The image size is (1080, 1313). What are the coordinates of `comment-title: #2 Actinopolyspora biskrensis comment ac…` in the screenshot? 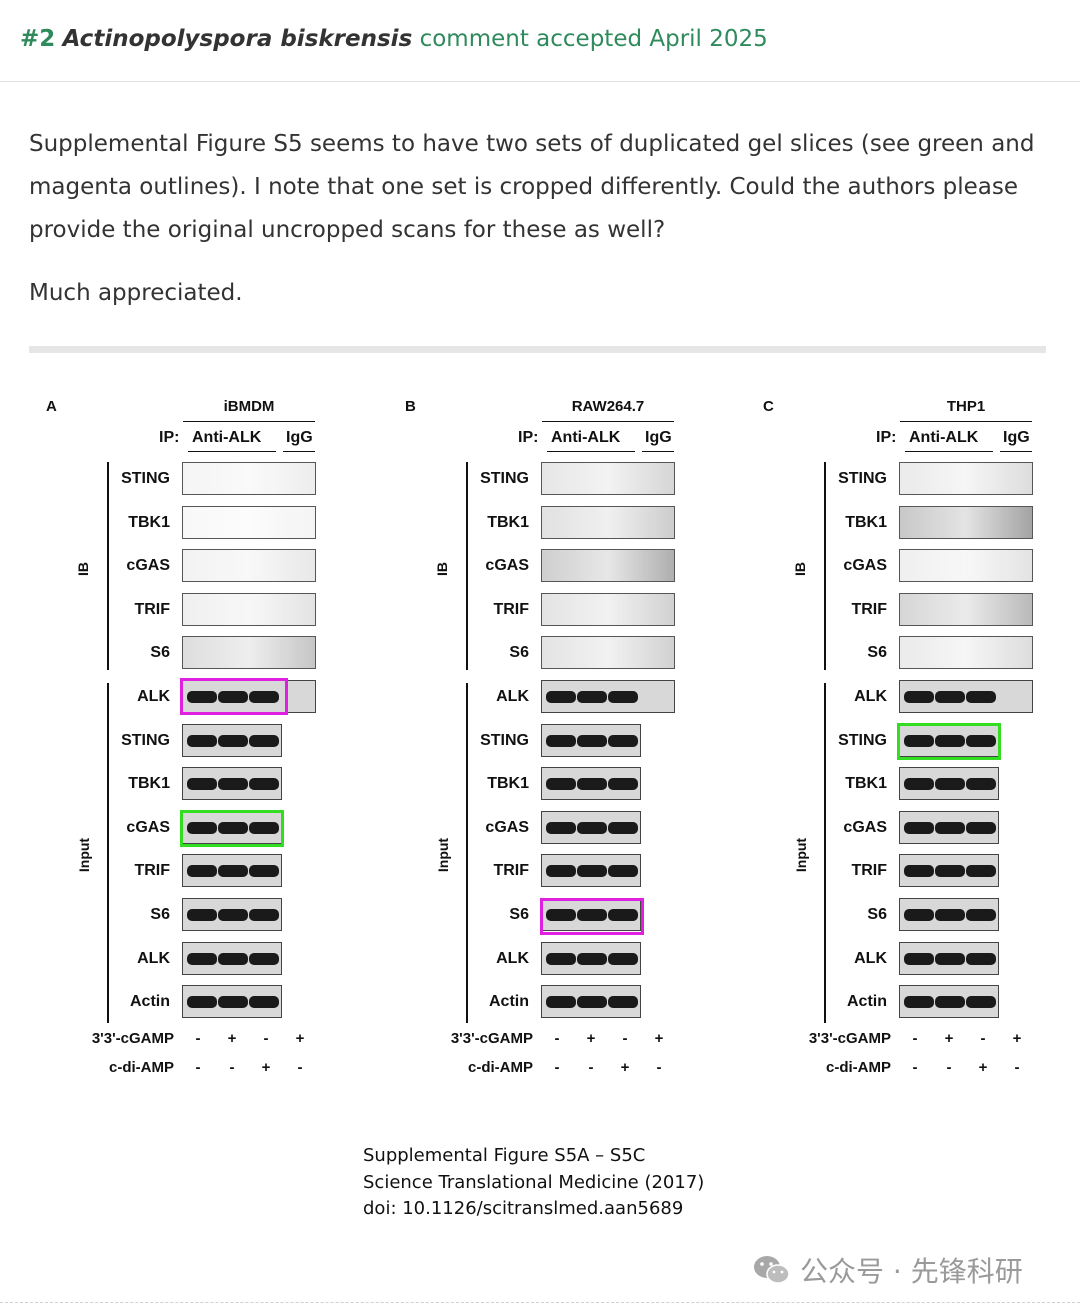 It's located at (394, 39).